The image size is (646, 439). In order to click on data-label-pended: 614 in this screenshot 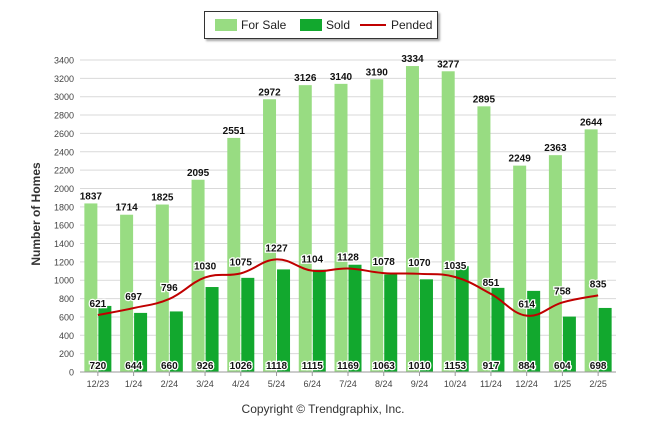, I will do `click(526, 305)`.